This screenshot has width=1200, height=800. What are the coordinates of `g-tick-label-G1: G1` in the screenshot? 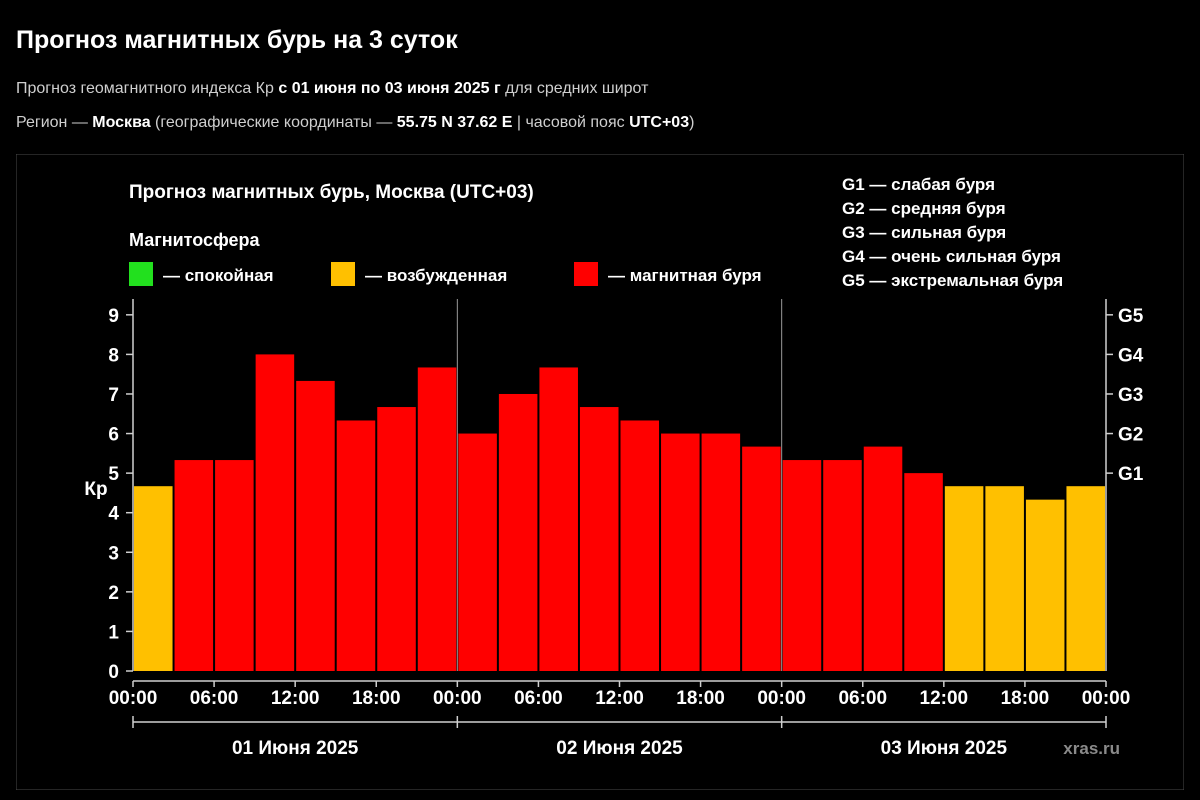 It's located at (1131, 474).